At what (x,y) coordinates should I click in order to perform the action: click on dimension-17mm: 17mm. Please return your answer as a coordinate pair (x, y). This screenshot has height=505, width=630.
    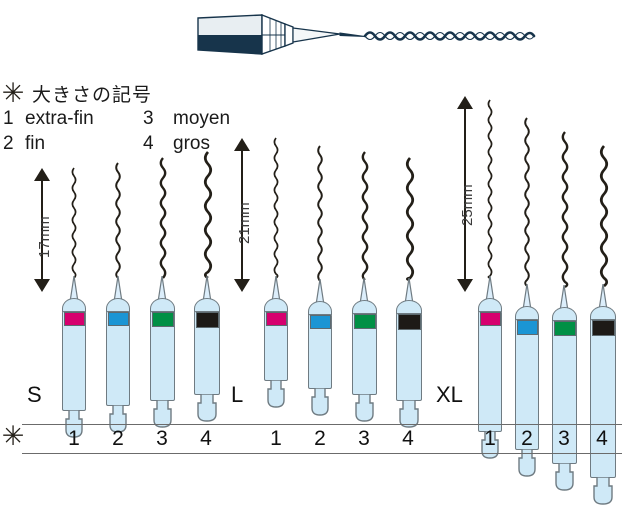
    Looking at the image, I should click on (42, 230).